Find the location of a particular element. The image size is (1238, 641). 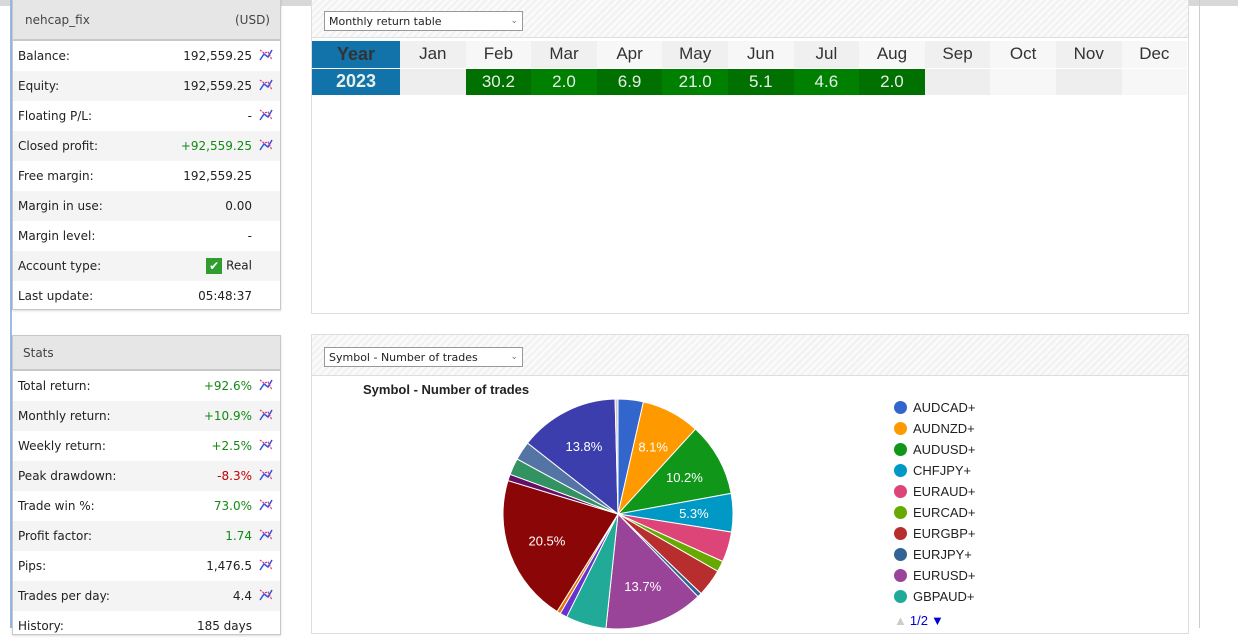

row-value: 1,476.5 is located at coordinates (192, 566).